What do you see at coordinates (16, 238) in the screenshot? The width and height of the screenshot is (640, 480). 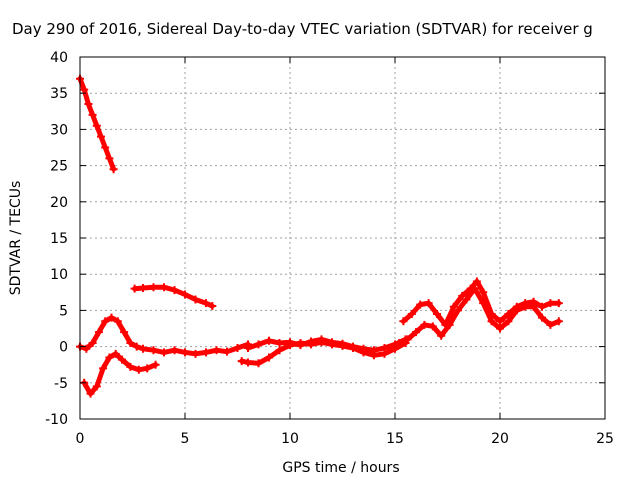 I see `y-axis-title: SDTVAR / TECUs` at bounding box center [16, 238].